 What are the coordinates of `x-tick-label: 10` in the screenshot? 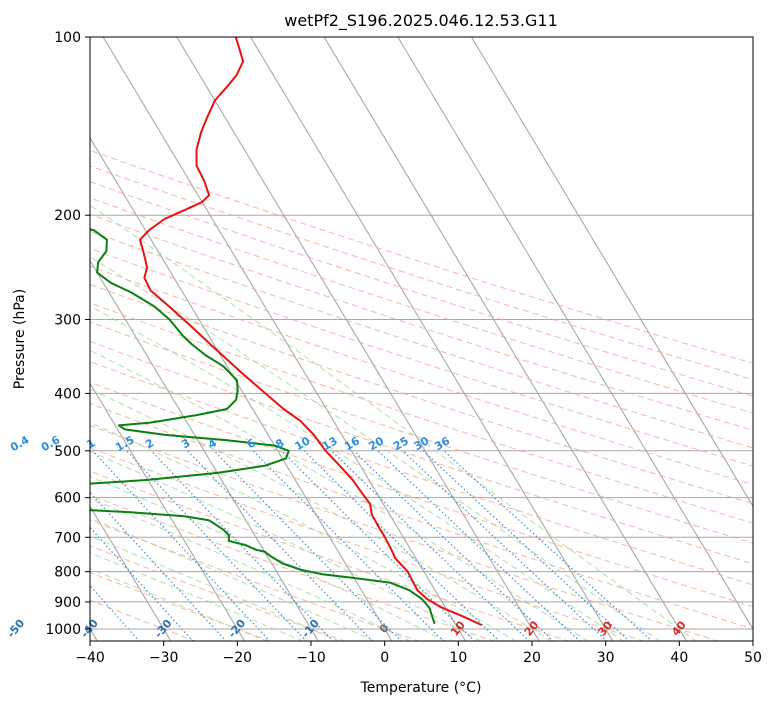 It's located at (458, 658).